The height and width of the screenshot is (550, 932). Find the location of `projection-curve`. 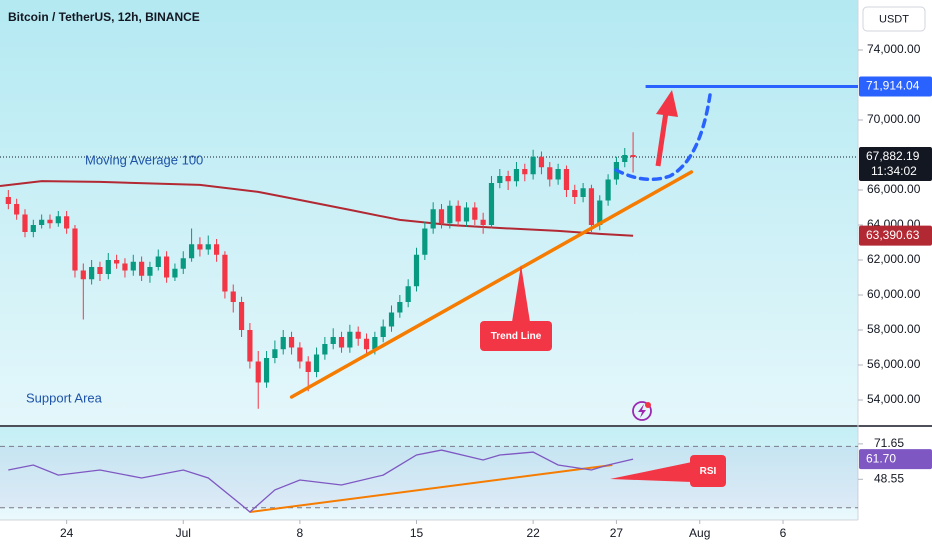

projection-curve is located at coordinates (663, 137).